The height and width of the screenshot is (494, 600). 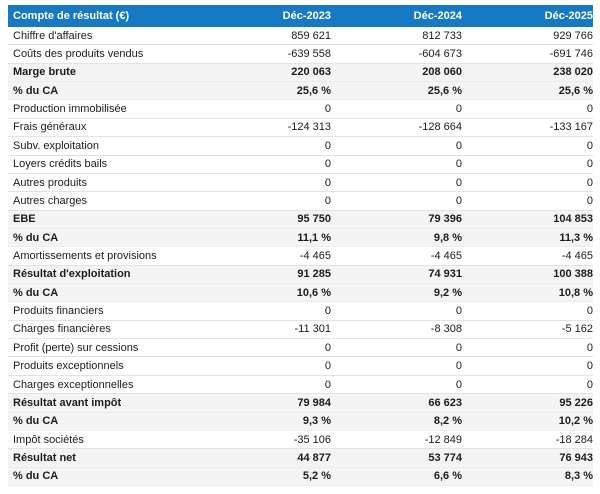 I want to click on row-label: Charges exceptionnelles, so click(x=73, y=384).